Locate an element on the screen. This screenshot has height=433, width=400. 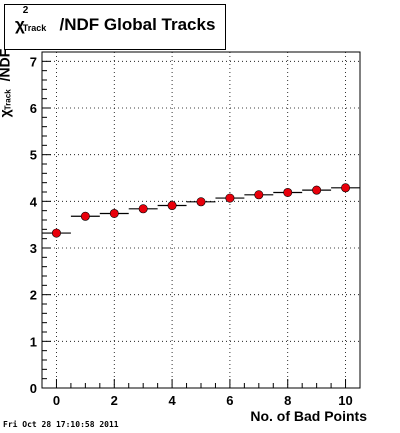
ylabel-chi: χ is located at coordinates (6, 113).